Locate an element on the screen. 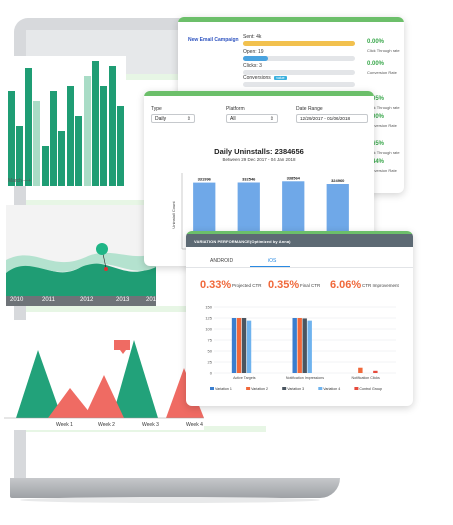 The image size is (453, 525). week-label: Week 4 is located at coordinates (194, 425).